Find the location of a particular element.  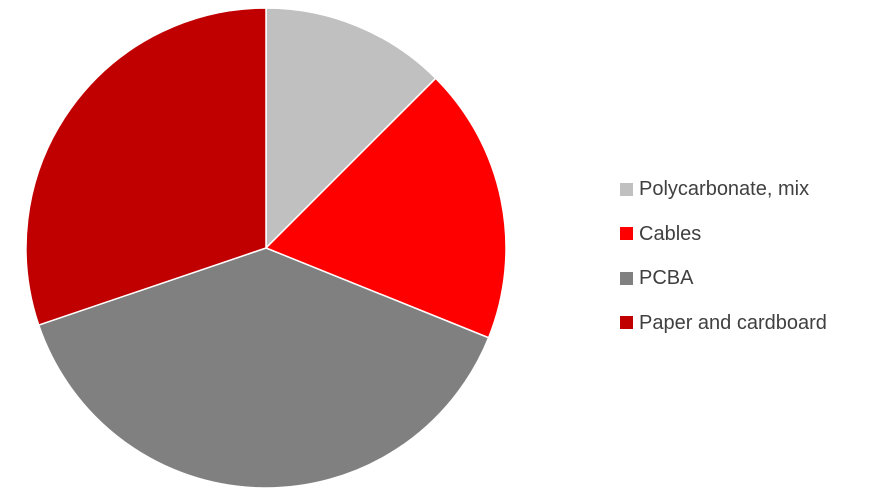

legend-swatch-paper-cardboard is located at coordinates (626, 323).